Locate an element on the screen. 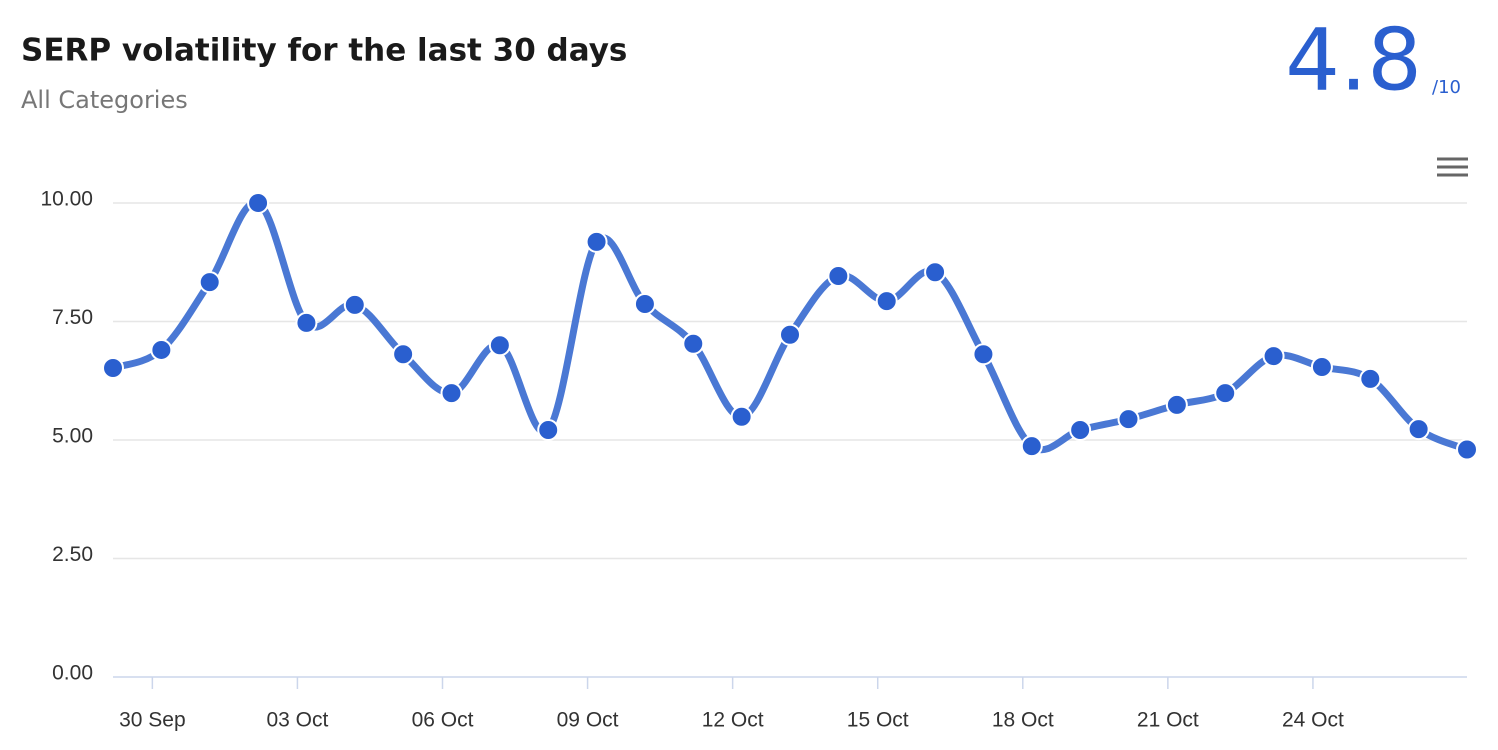 The width and height of the screenshot is (1498, 750). x-tick-label: 06 Oct is located at coordinates (443, 720).